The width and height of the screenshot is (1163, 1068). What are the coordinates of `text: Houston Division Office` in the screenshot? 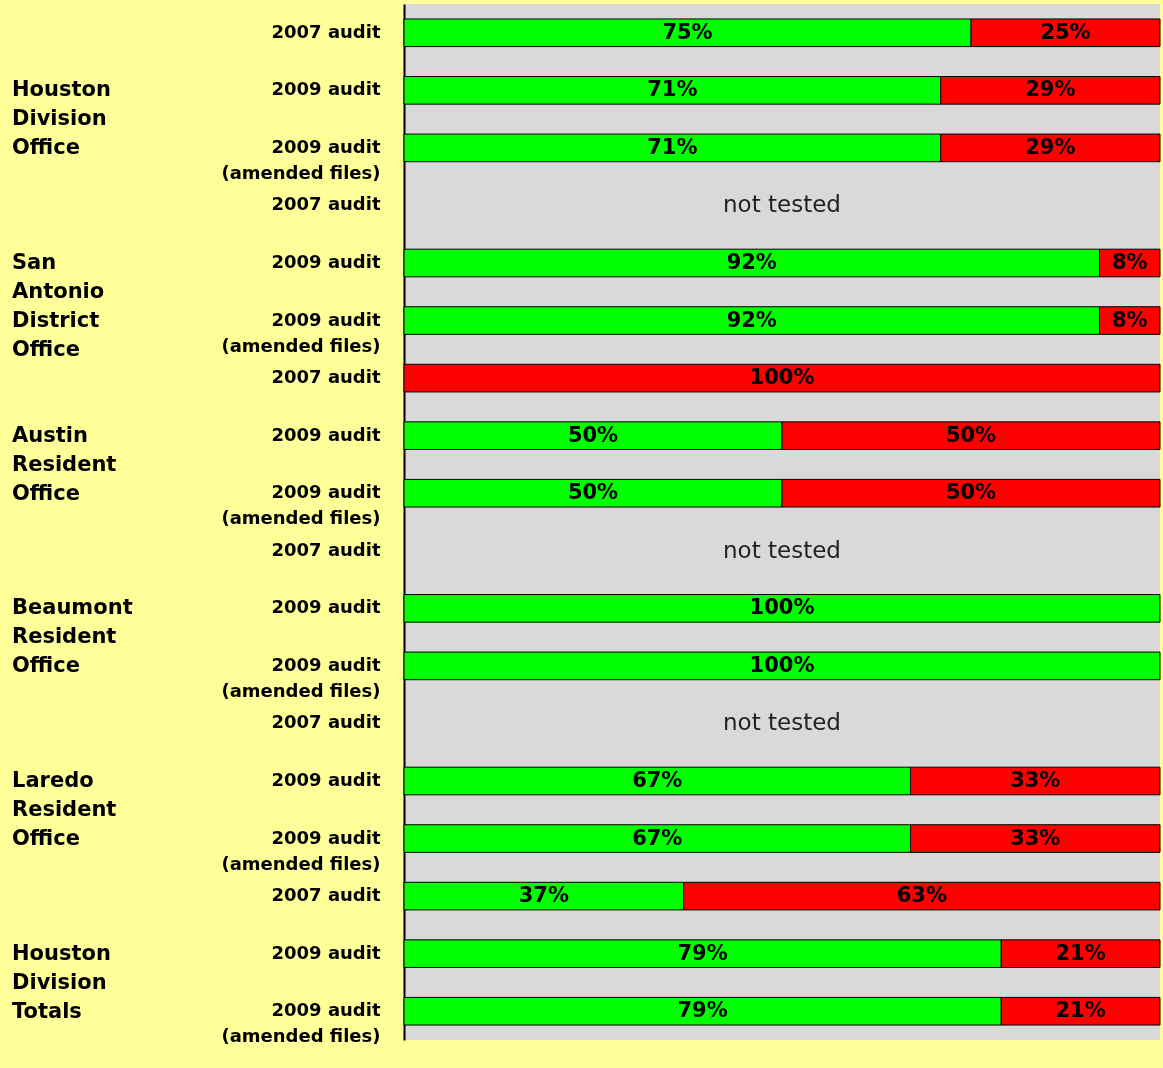 It's located at (61, 118).